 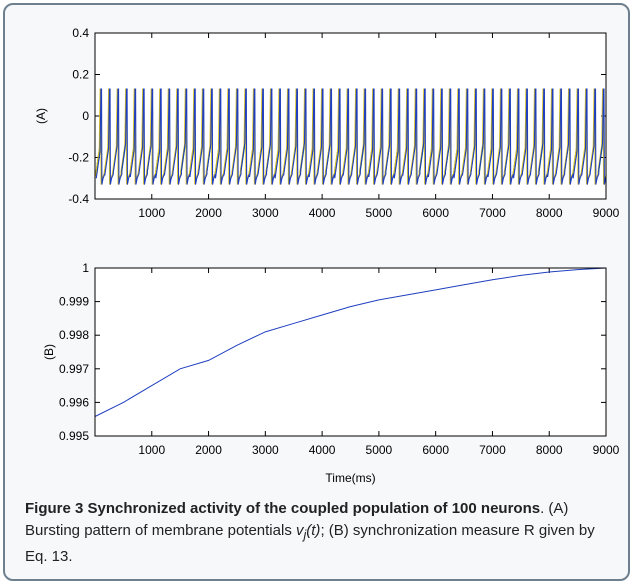 I want to click on plot-b-xtick-label: 1000, so click(x=151, y=450).